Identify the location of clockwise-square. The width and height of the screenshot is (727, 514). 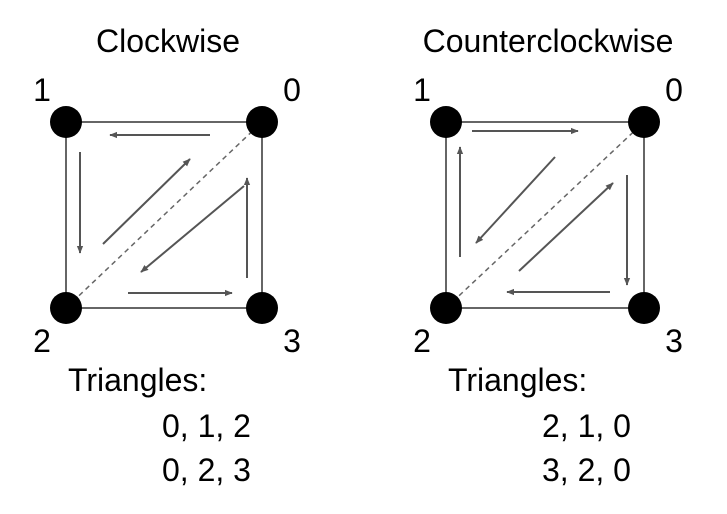
(164, 215).